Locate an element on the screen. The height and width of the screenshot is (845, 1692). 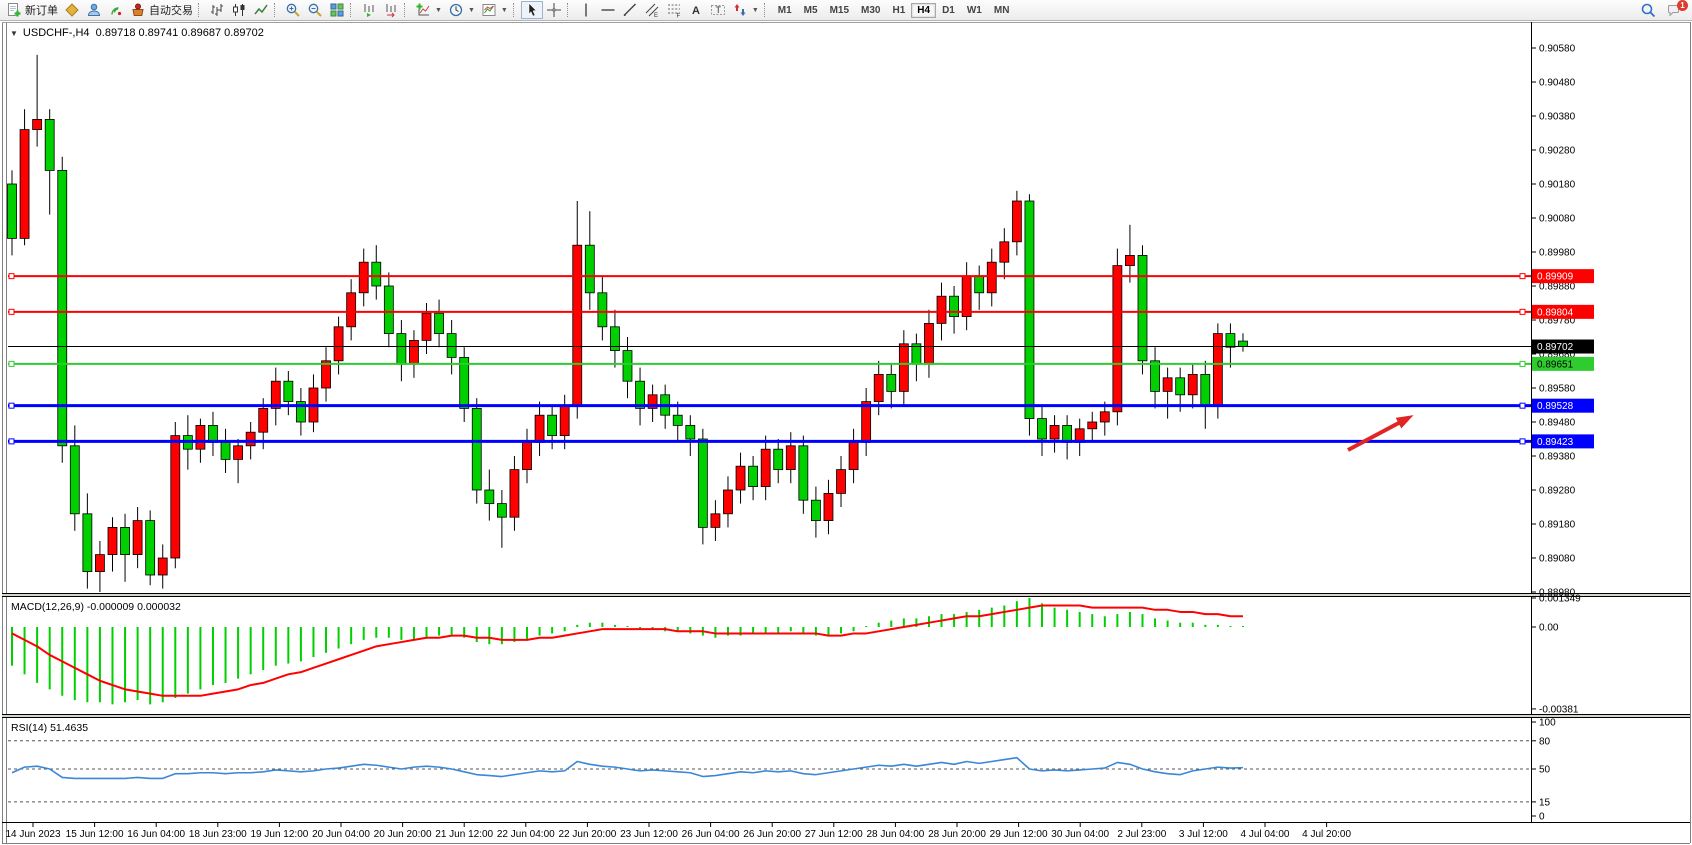
metaeditor-button is located at coordinates (72, 10).